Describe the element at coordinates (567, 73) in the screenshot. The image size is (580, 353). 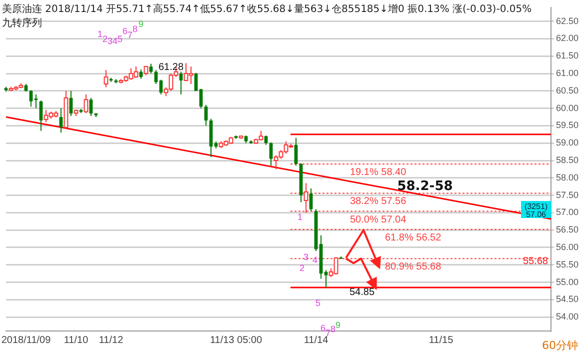
I see `y-tick-label: 61.00` at that location.